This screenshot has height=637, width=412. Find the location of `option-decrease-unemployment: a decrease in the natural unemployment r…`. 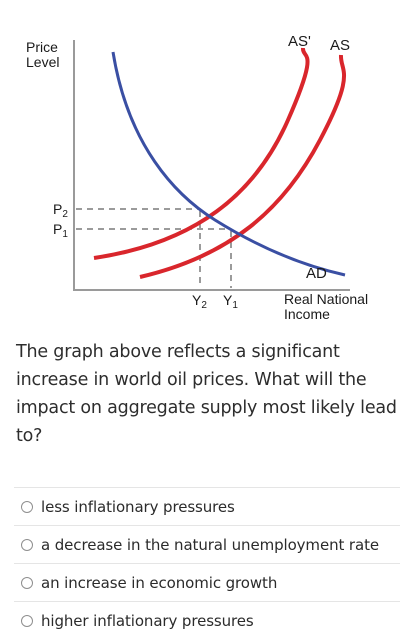

option-decrease-unemployment: a decrease in the natural unemployment r… is located at coordinates (207, 544).